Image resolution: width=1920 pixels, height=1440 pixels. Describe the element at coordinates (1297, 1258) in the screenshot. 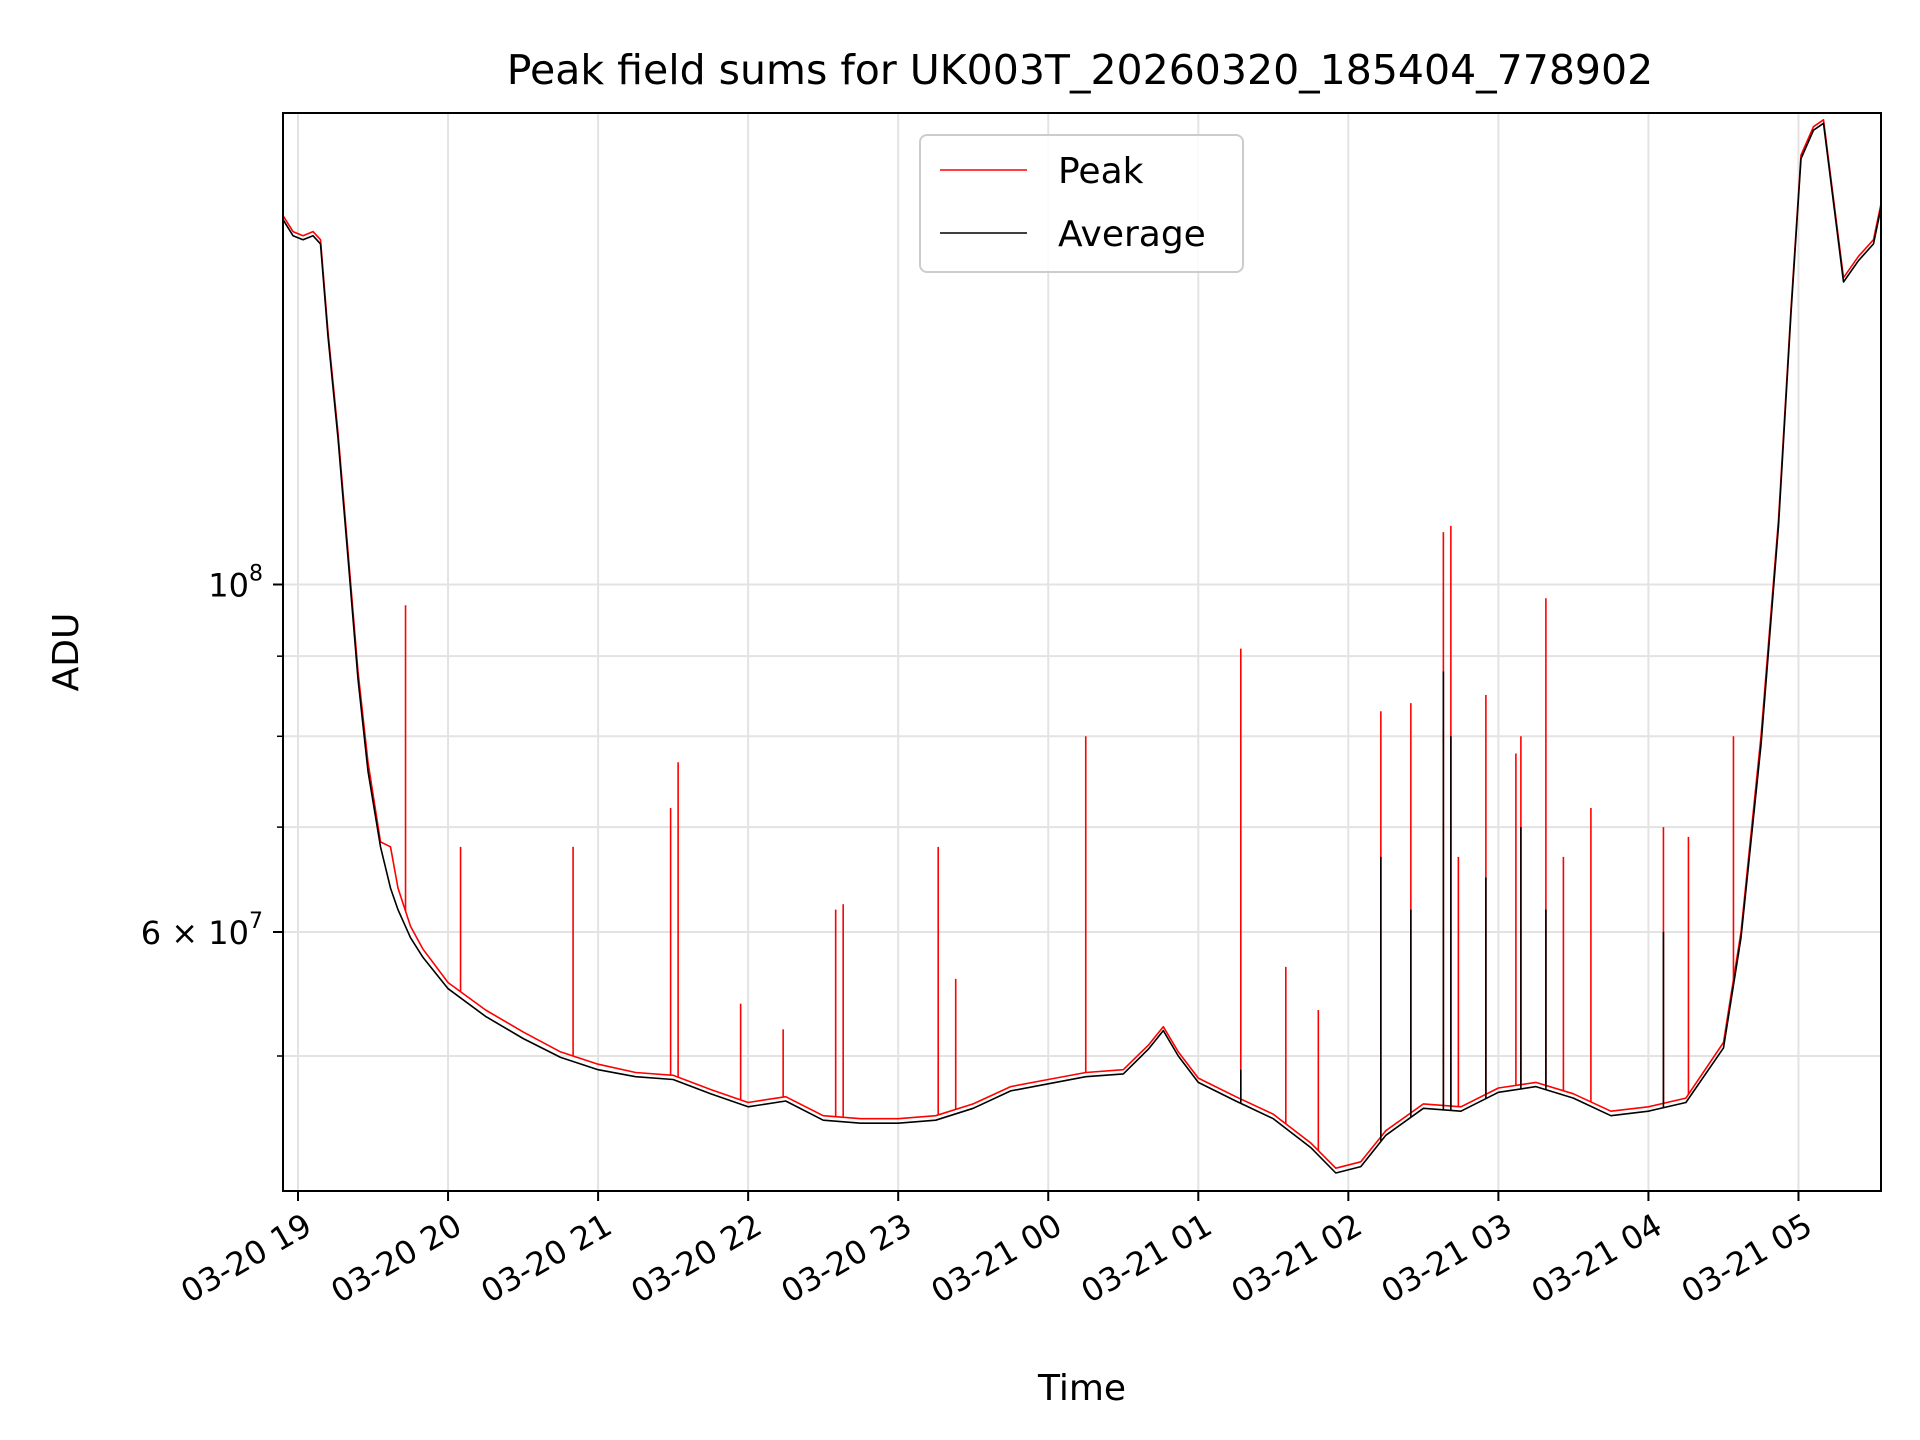

I see `x-tick-label: 03-21 02` at that location.